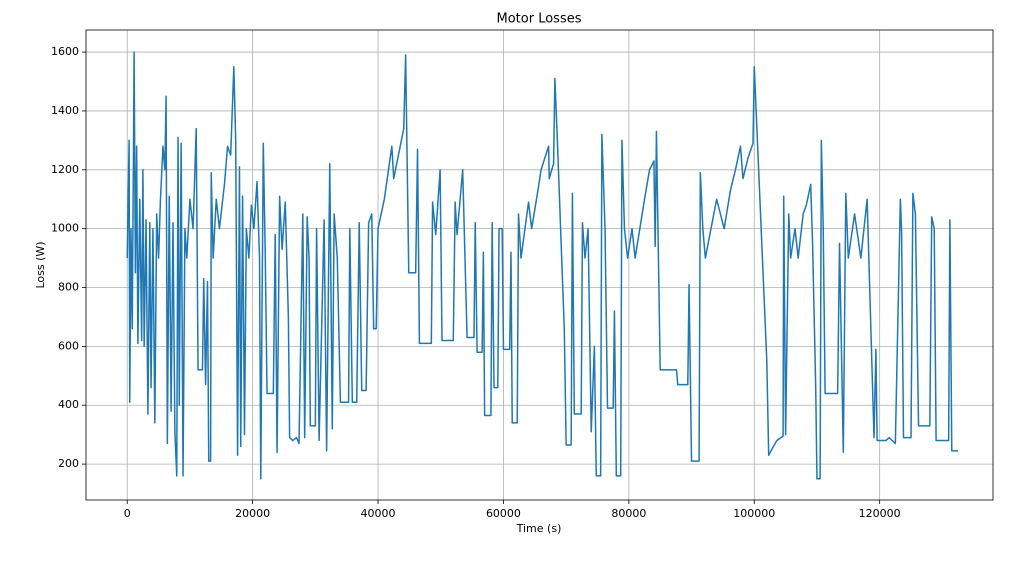 The height and width of the screenshot is (563, 1024). What do you see at coordinates (40, 264) in the screenshot?
I see `y-axis-label: Loss (W)` at bounding box center [40, 264].